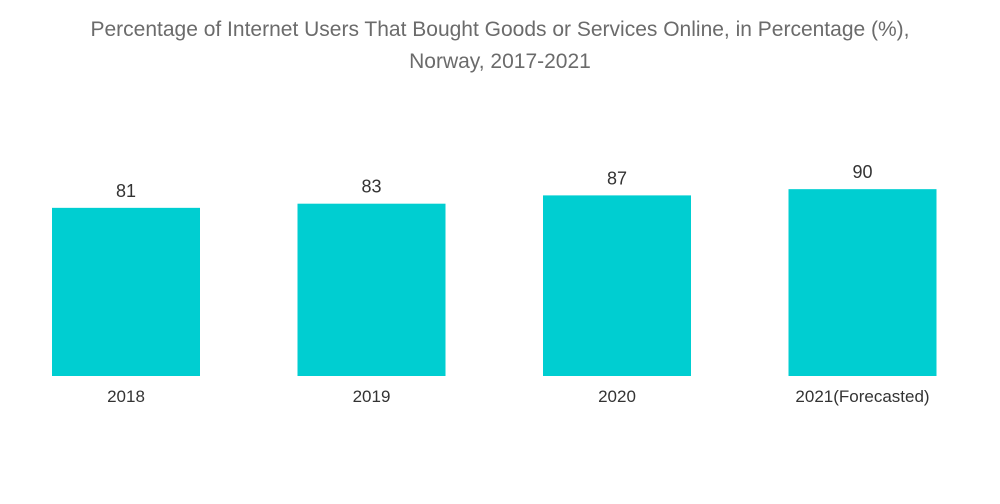 This screenshot has height=504, width=1000. I want to click on value-label-0: 81, so click(126, 191).